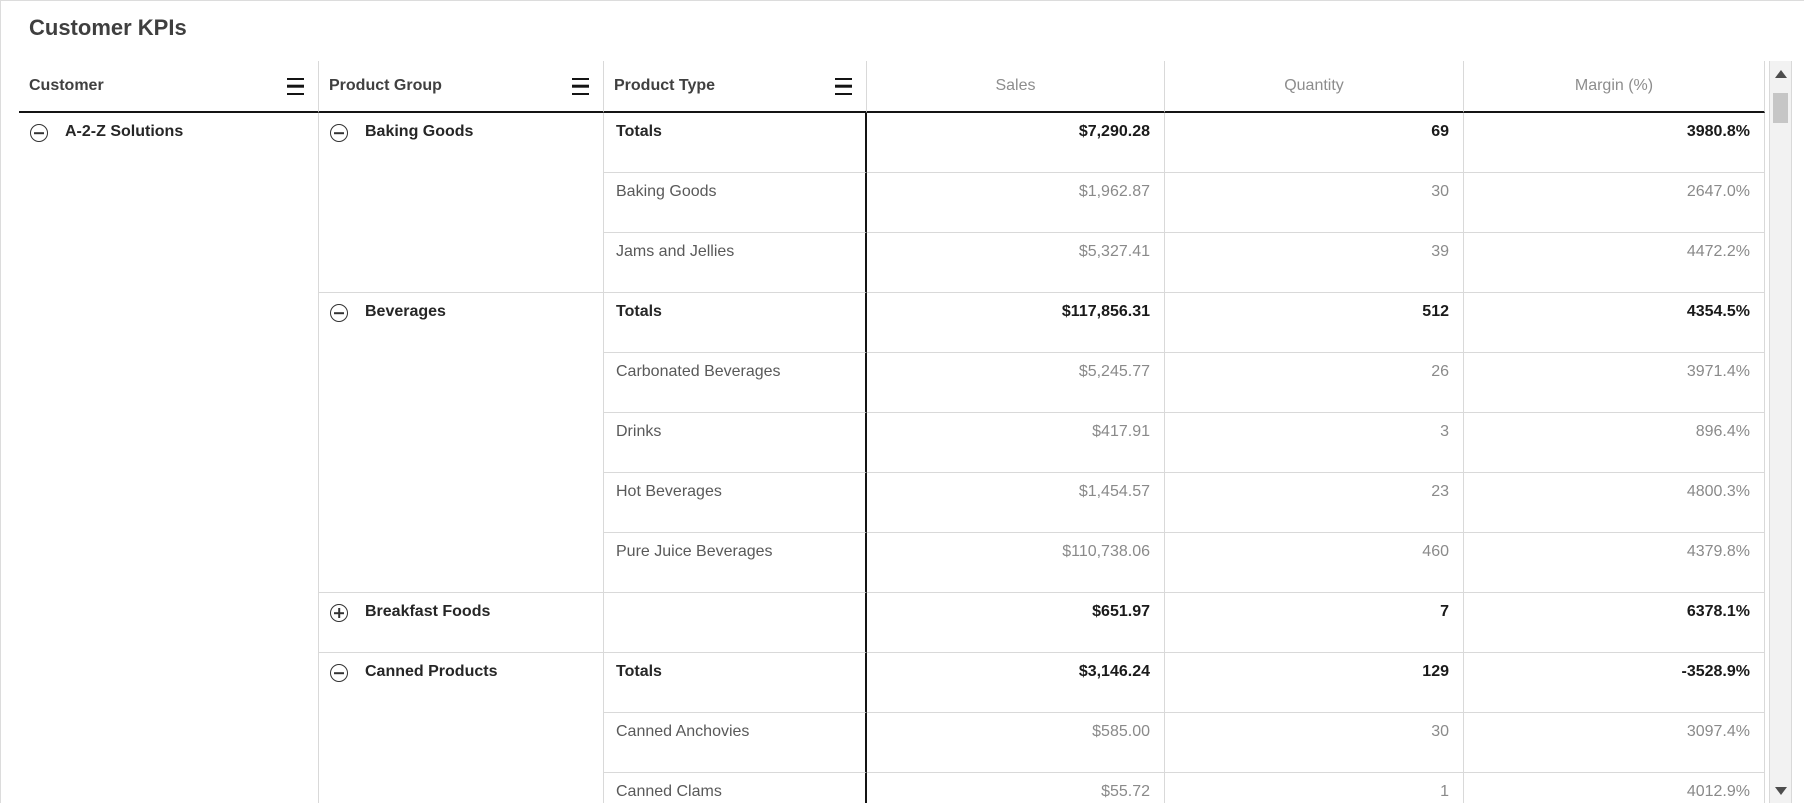 The height and width of the screenshot is (803, 1804). What do you see at coordinates (1106, 551) in the screenshot?
I see `sales-value: $110,738.06` at bounding box center [1106, 551].